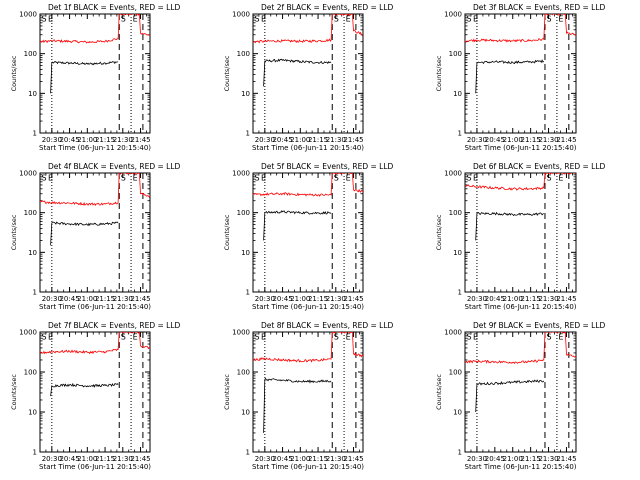  I want to click on panel-title: Det 9f BLACK = Events, RED = LLD, so click(539, 325).